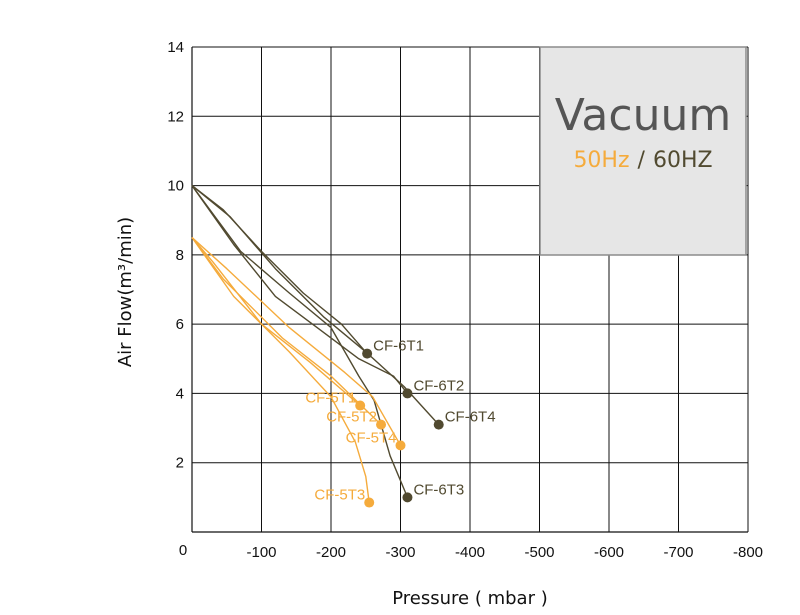 The image size is (800, 615). I want to click on series-line-cf-6t3, so click(300, 341).